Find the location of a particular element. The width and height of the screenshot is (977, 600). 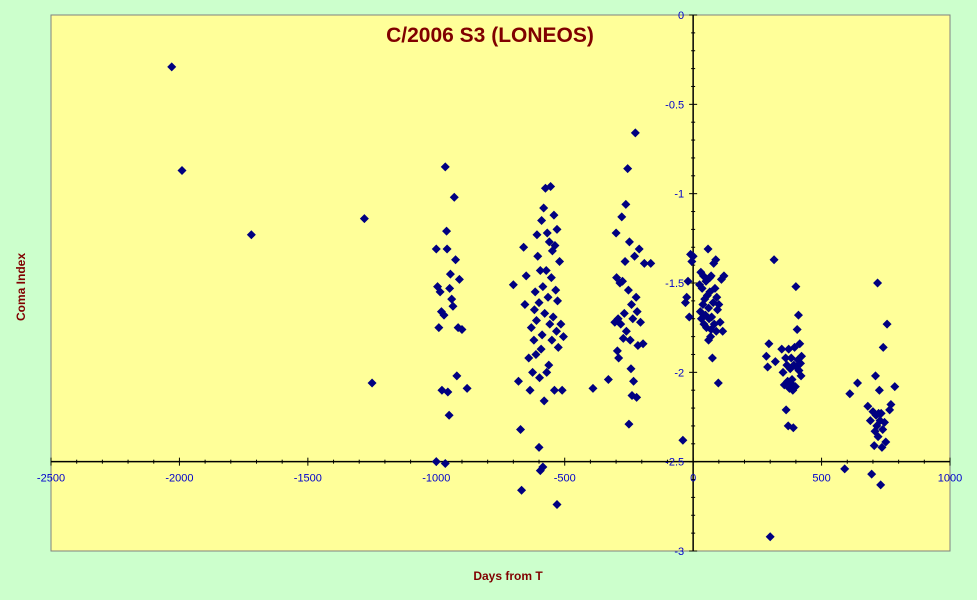

y-tick-labels: 0 -0.5 -1 -1.5 -2 -2.5 -3 is located at coordinates (674, 284).